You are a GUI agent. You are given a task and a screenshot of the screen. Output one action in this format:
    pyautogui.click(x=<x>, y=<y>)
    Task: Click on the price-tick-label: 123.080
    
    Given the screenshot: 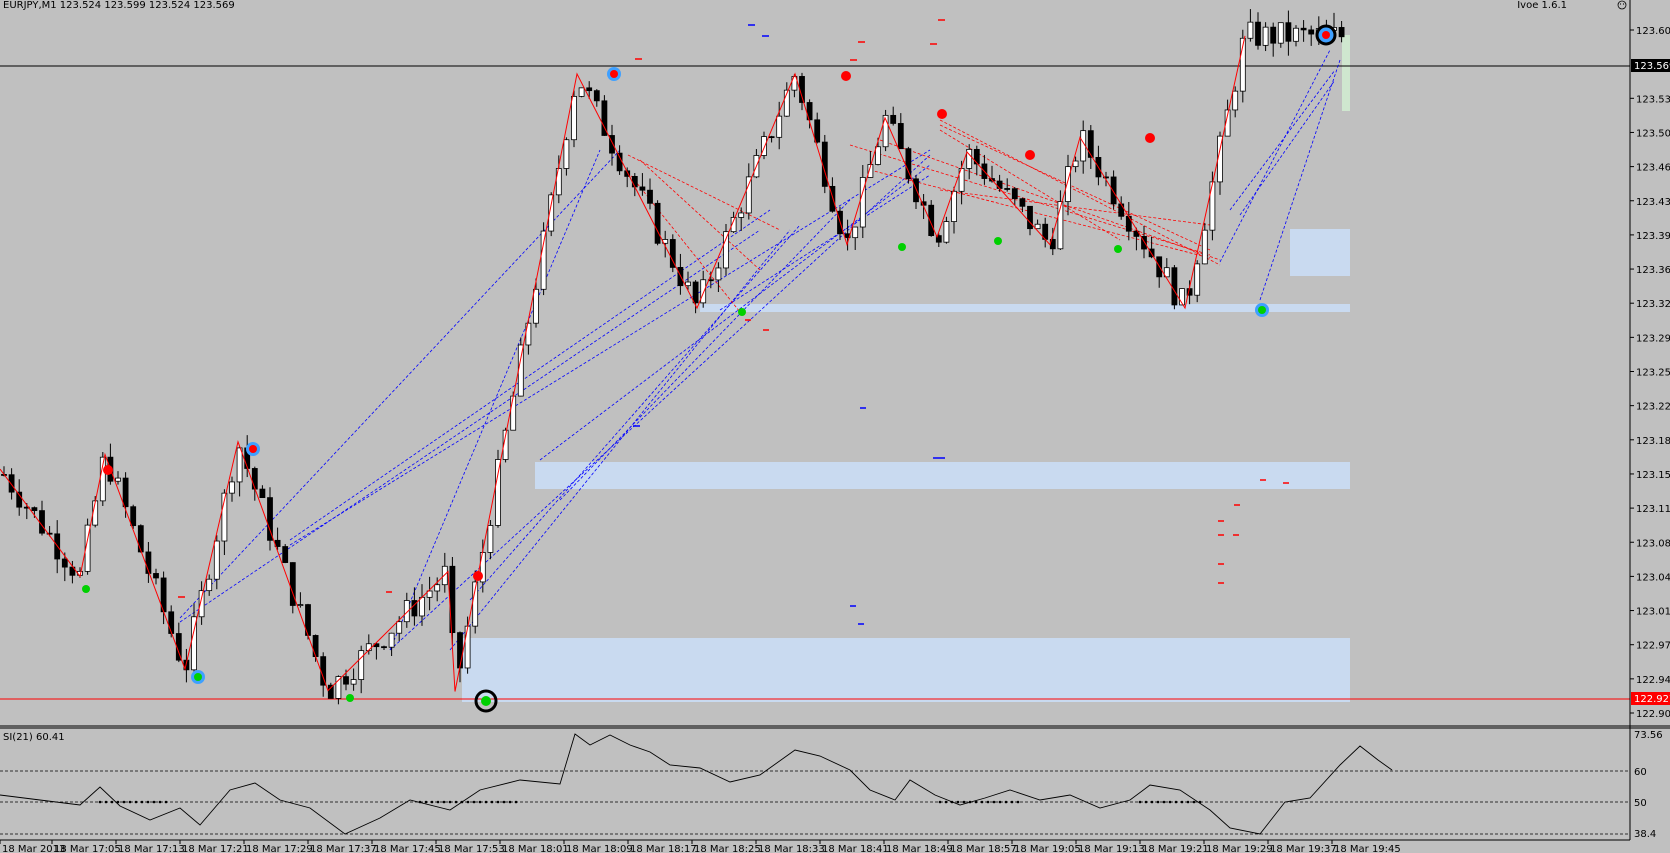 What is the action you would take?
    pyautogui.click(x=1653, y=543)
    